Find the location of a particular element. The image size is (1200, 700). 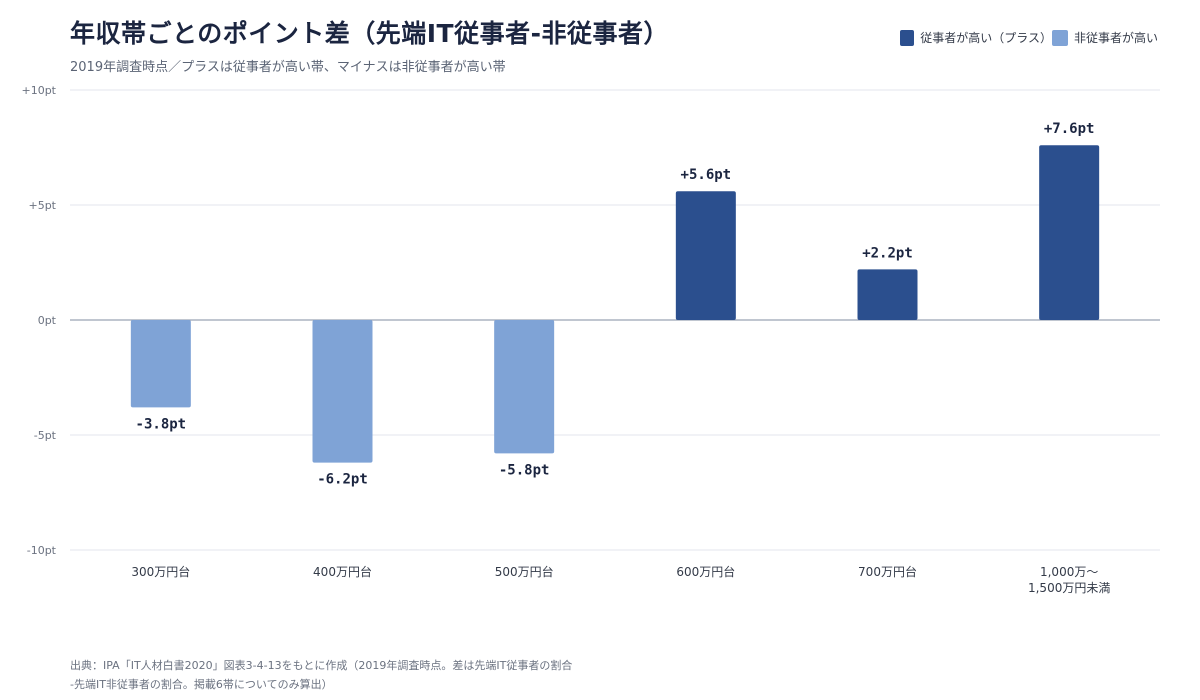

y-tick-label: 0pt is located at coordinates (47, 320).